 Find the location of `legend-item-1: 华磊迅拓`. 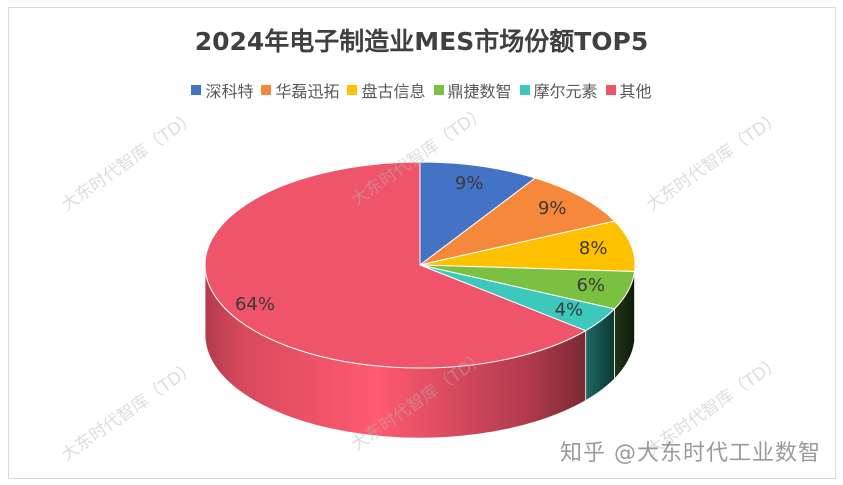

legend-item-1: 华磊迅拓 is located at coordinates (300, 90).